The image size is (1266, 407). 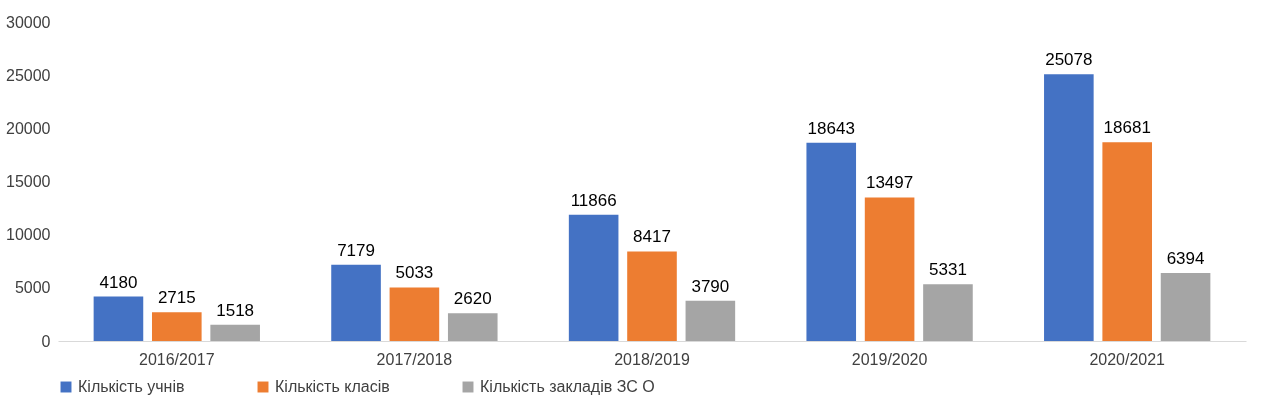 I want to click on x-tick-label: 2016/2017, so click(x=176, y=359).